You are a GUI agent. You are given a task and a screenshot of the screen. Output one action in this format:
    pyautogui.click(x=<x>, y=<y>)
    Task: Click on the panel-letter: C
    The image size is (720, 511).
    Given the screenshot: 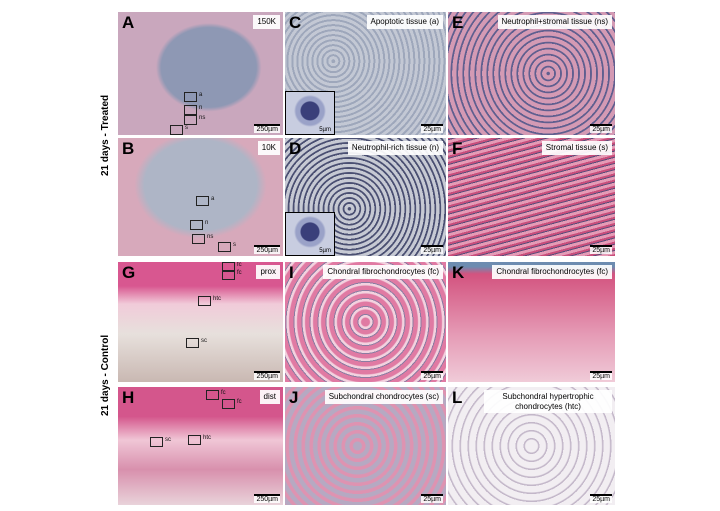 What is the action you would take?
    pyautogui.click(x=295, y=22)
    